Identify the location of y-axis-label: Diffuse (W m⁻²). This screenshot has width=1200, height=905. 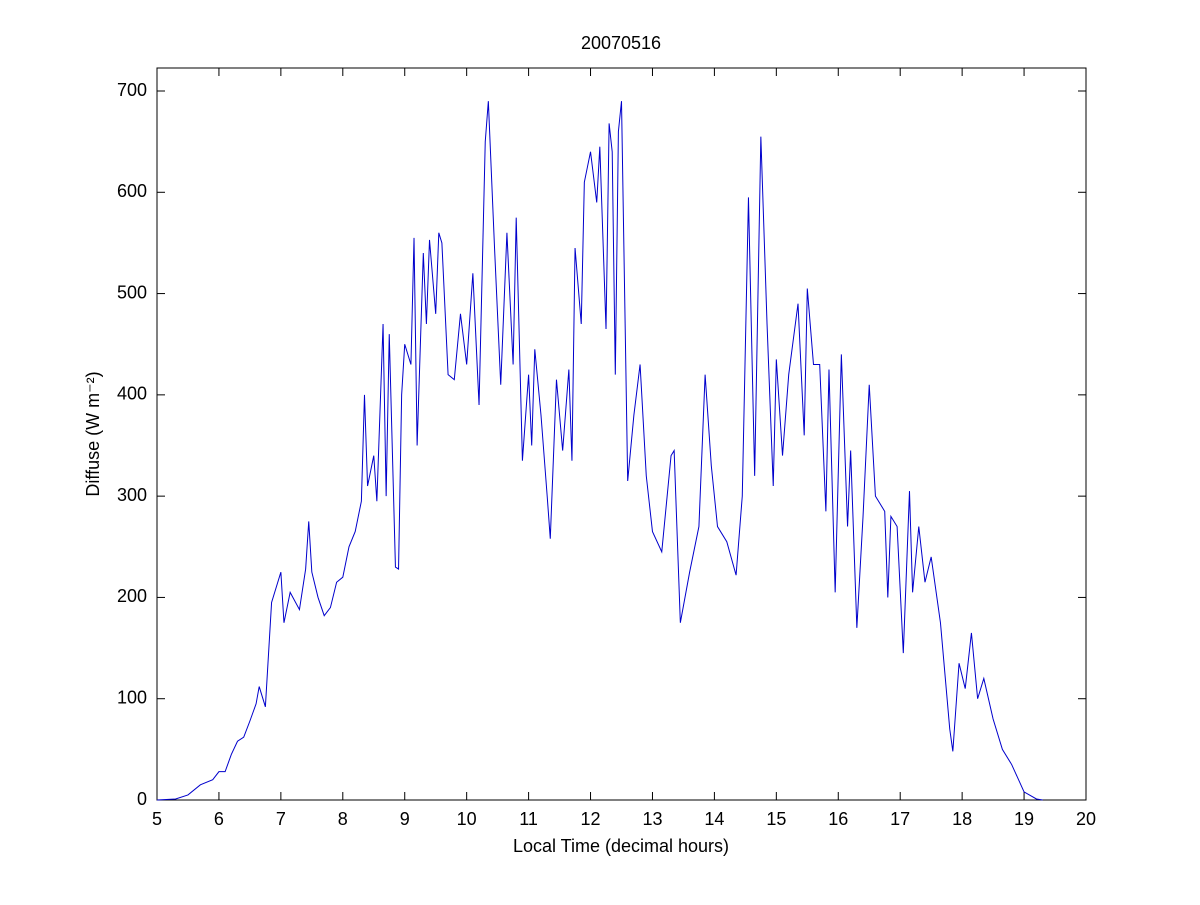
(93, 433).